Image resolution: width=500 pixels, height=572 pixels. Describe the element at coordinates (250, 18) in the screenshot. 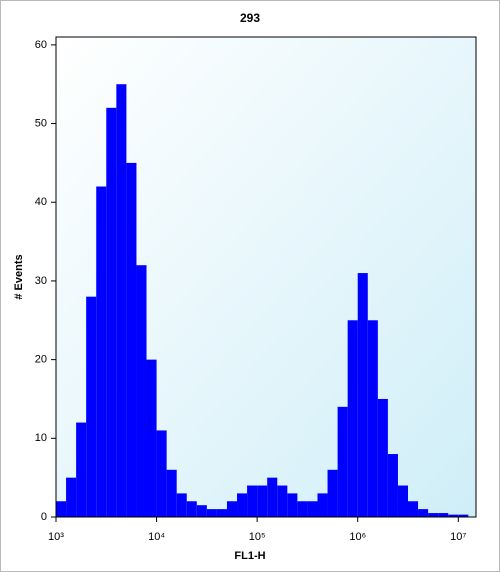

I see `chart-title: 293` at that location.